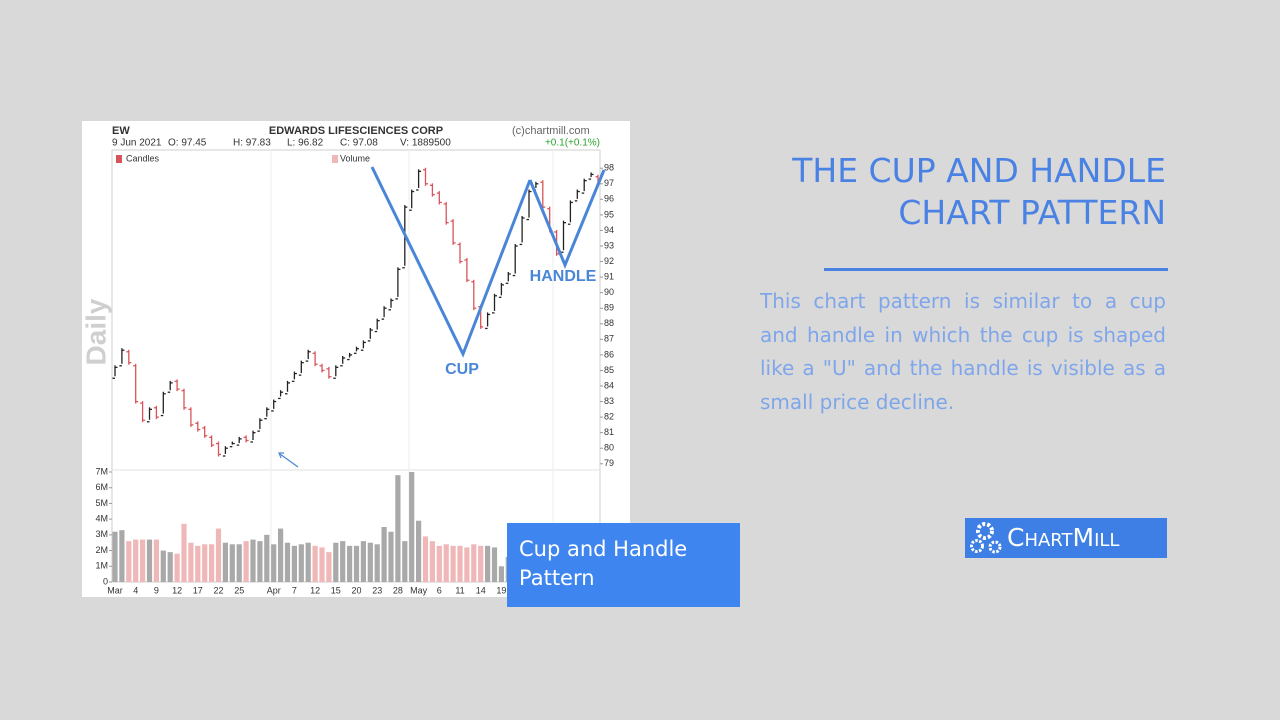 This screenshot has width=1280, height=720. What do you see at coordinates (101, 534) in the screenshot?
I see `y2-tick-label: 3M` at bounding box center [101, 534].